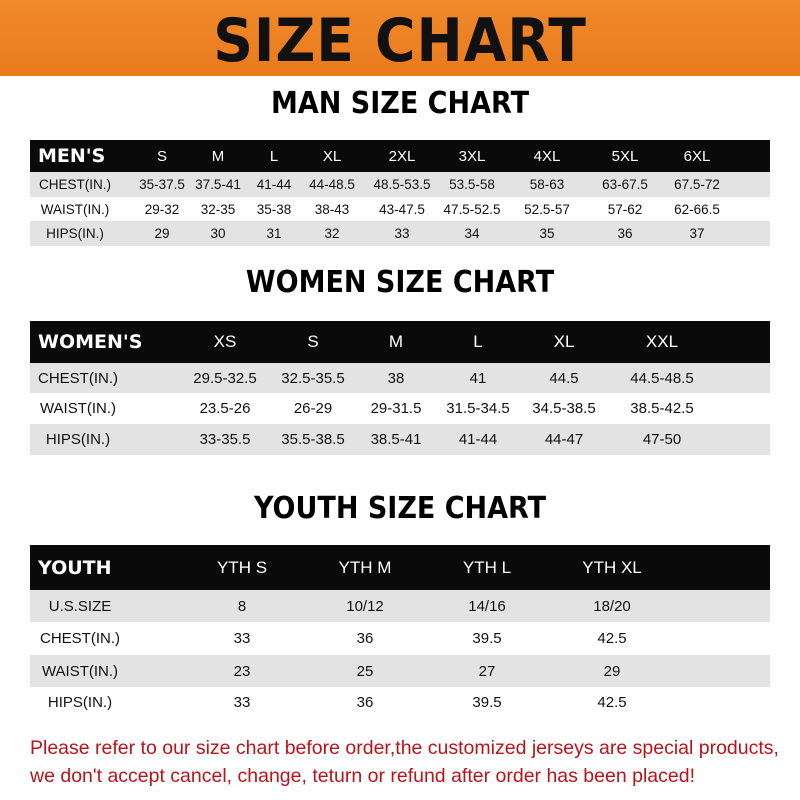  I want to click on banner: SIZE CHART, so click(400, 38).